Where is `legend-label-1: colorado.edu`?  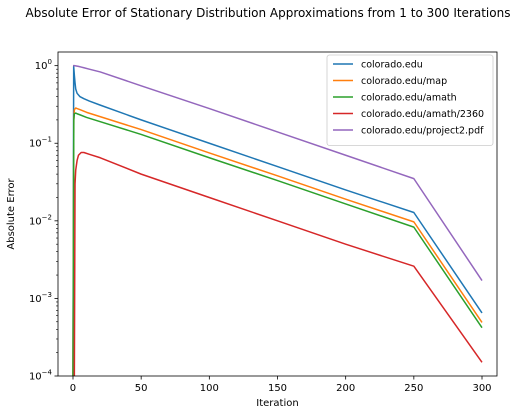 legend-label-1: colorado.edu is located at coordinates (392, 65).